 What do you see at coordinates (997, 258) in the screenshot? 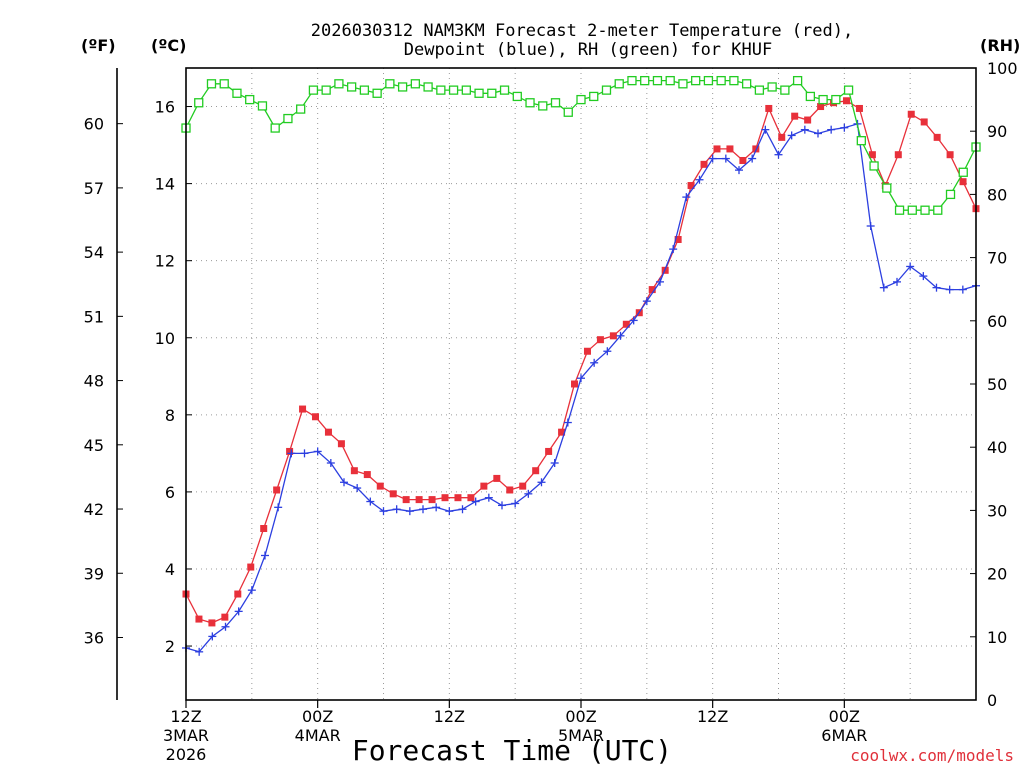
I see `rh-tick-label: 70` at bounding box center [997, 258].